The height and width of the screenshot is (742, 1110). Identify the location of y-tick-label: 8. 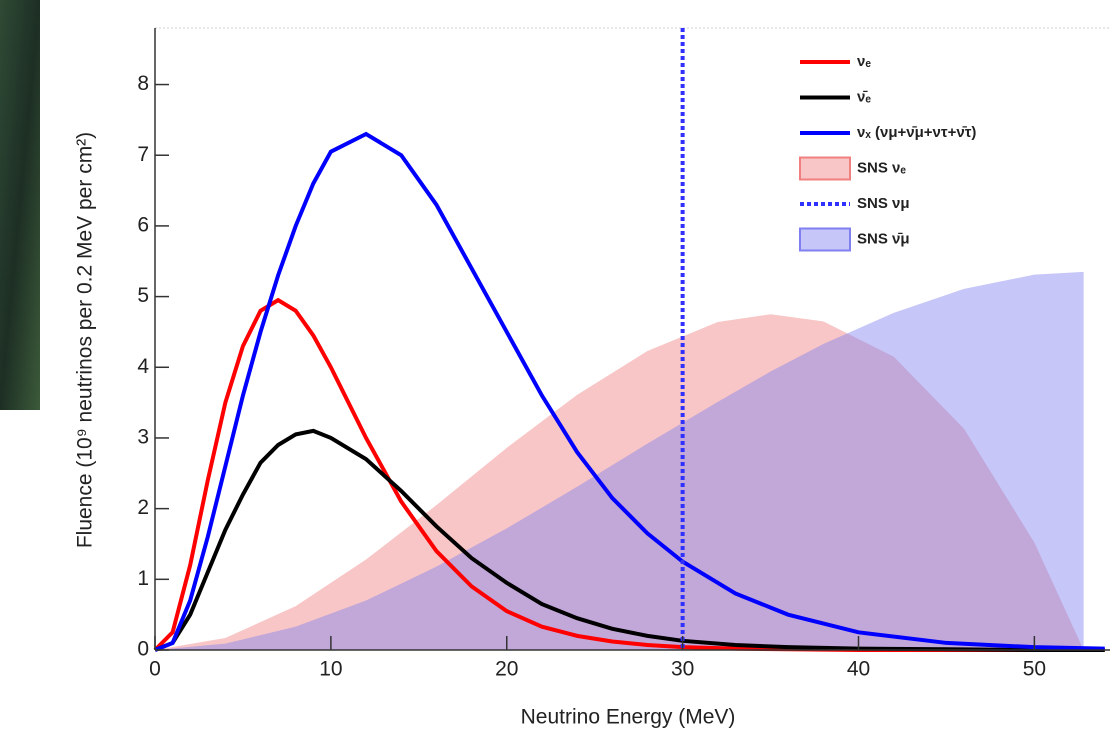
(143, 83).